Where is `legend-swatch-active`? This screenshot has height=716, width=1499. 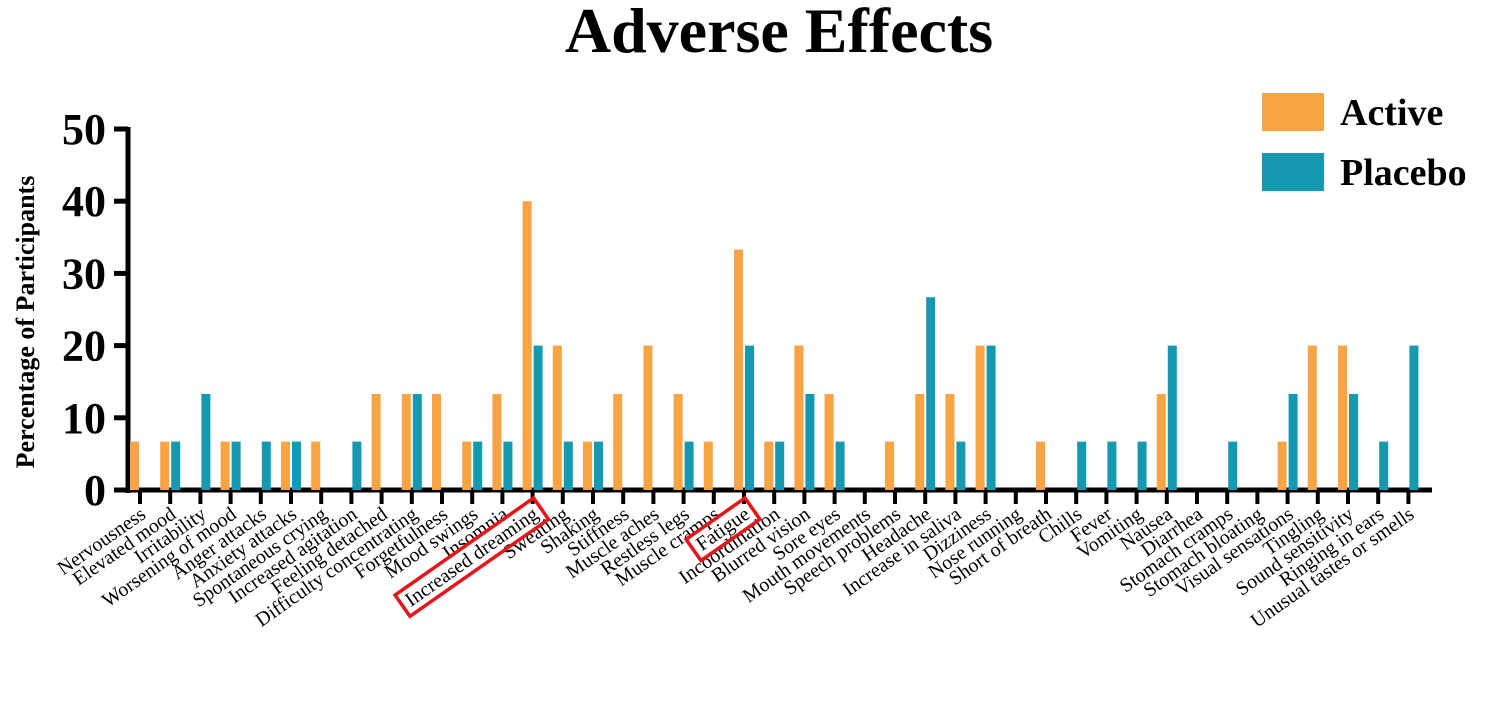
legend-swatch-active is located at coordinates (1293, 112).